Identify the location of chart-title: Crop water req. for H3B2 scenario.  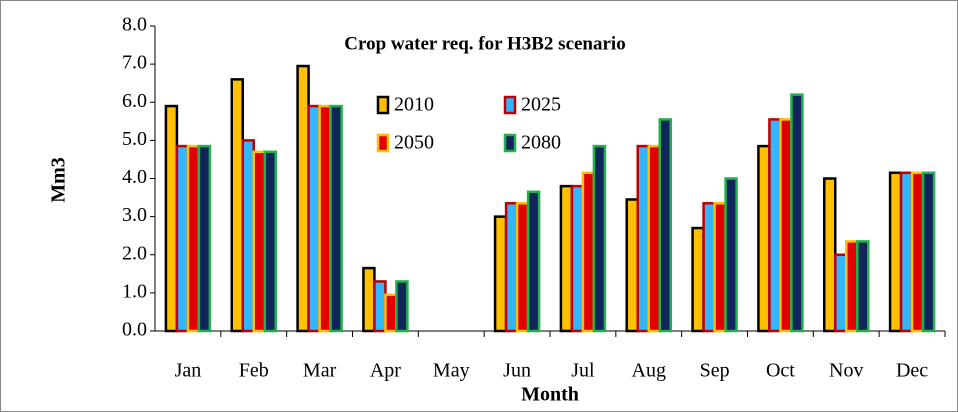
(484, 43).